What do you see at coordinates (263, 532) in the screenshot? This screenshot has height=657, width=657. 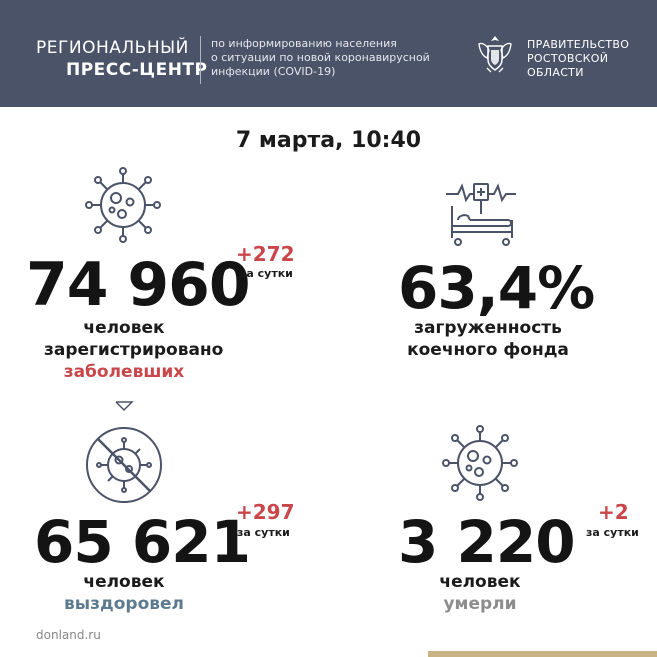 I see `recovered-delta-label: за сутки` at bounding box center [263, 532].